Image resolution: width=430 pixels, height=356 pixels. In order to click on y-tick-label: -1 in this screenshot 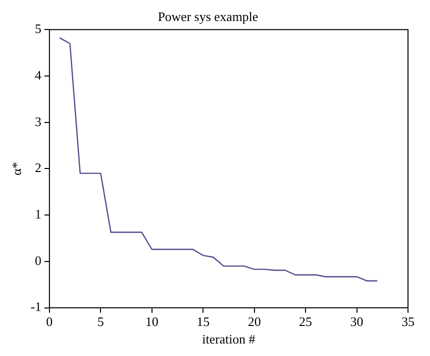, I will do `click(36, 306)`.